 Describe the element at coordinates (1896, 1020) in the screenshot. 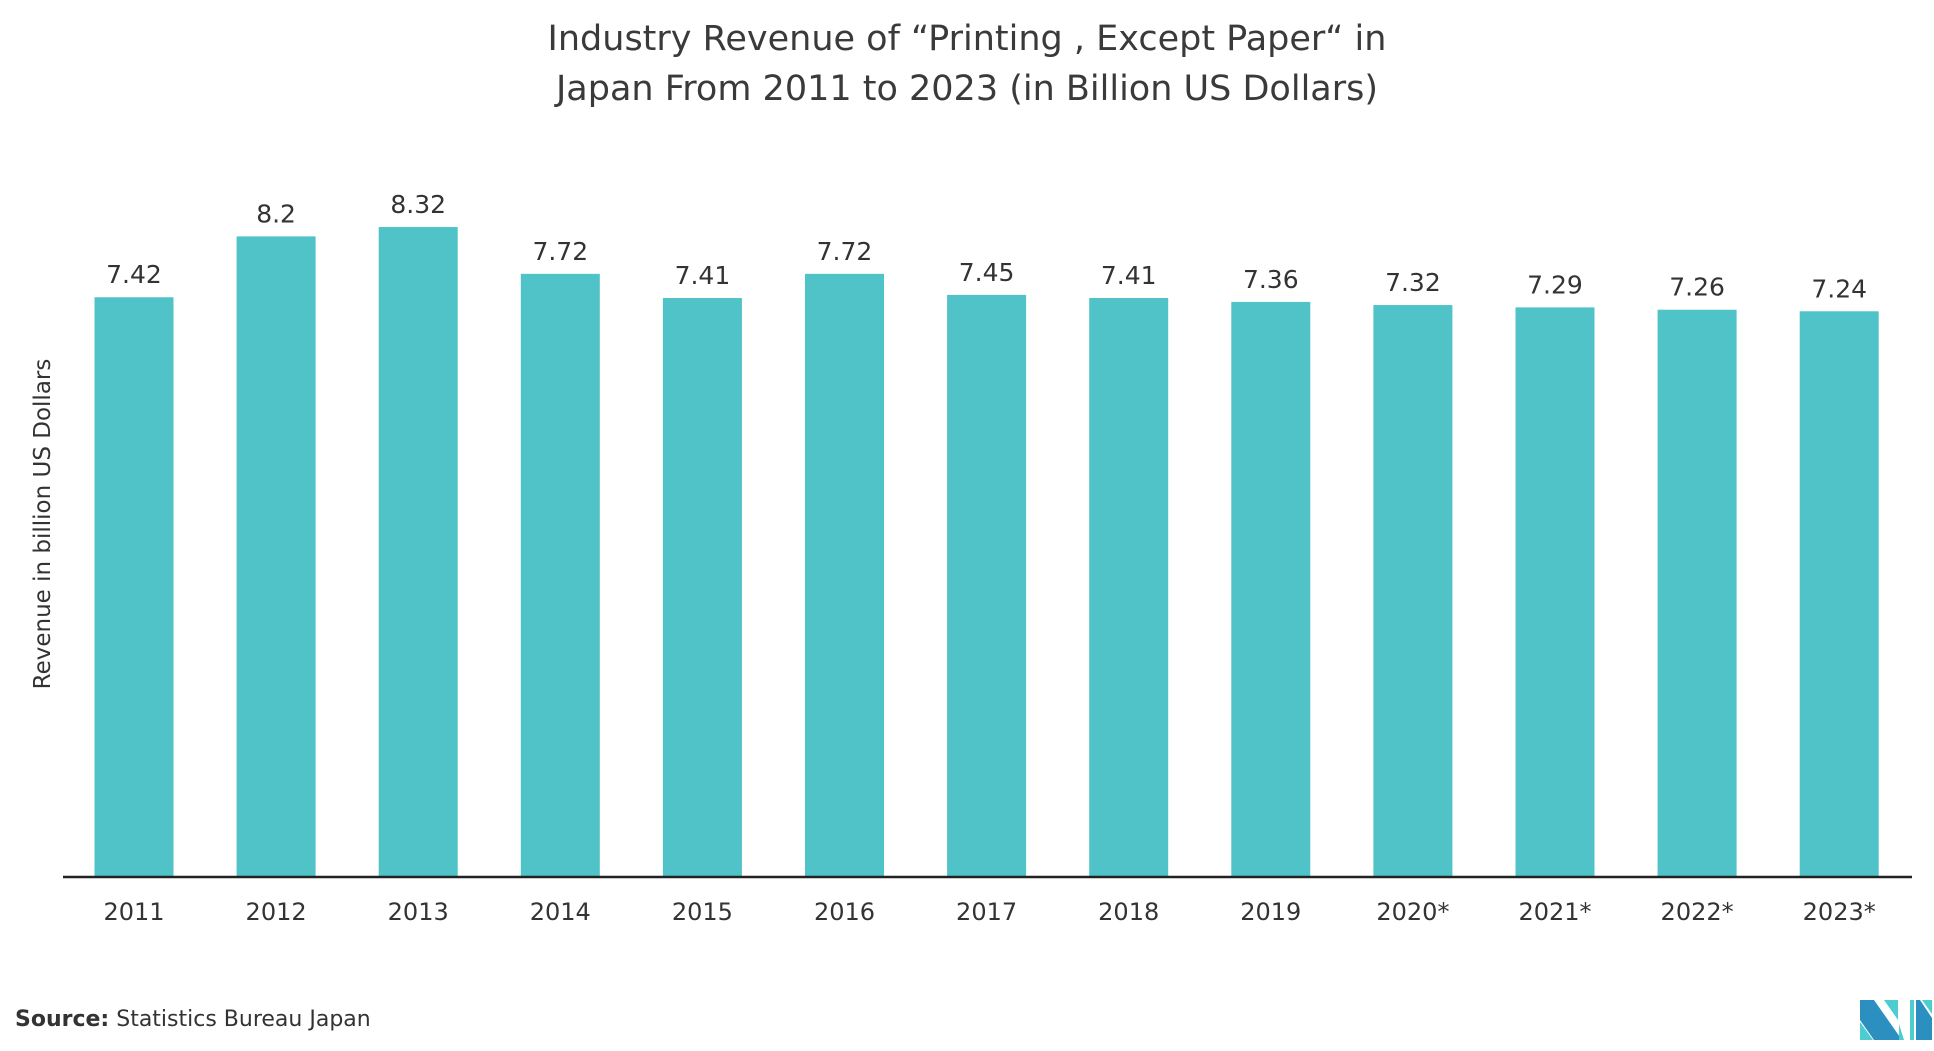

I see `company-logo` at that location.